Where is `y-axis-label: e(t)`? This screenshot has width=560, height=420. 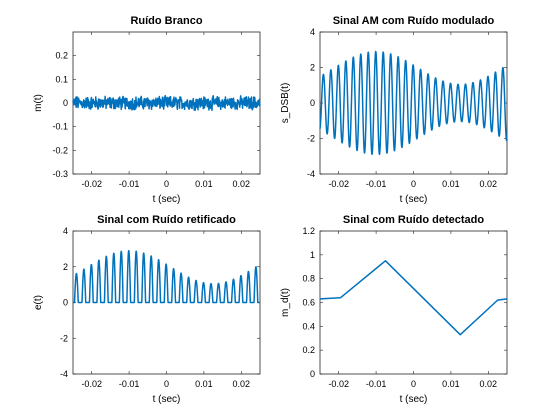
y-axis-label: e(t) is located at coordinates (38, 302).